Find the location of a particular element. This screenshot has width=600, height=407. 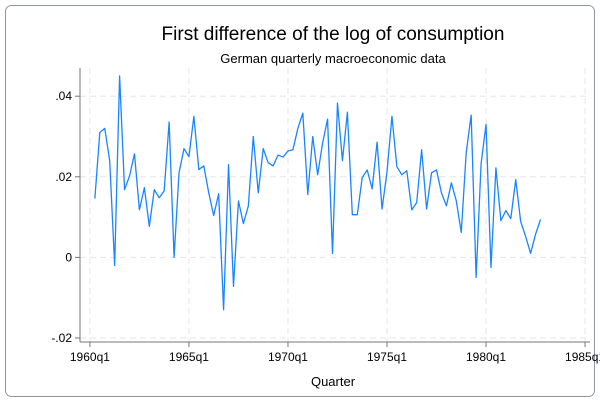

x-tick-label: 1965q1 is located at coordinates (189, 357).